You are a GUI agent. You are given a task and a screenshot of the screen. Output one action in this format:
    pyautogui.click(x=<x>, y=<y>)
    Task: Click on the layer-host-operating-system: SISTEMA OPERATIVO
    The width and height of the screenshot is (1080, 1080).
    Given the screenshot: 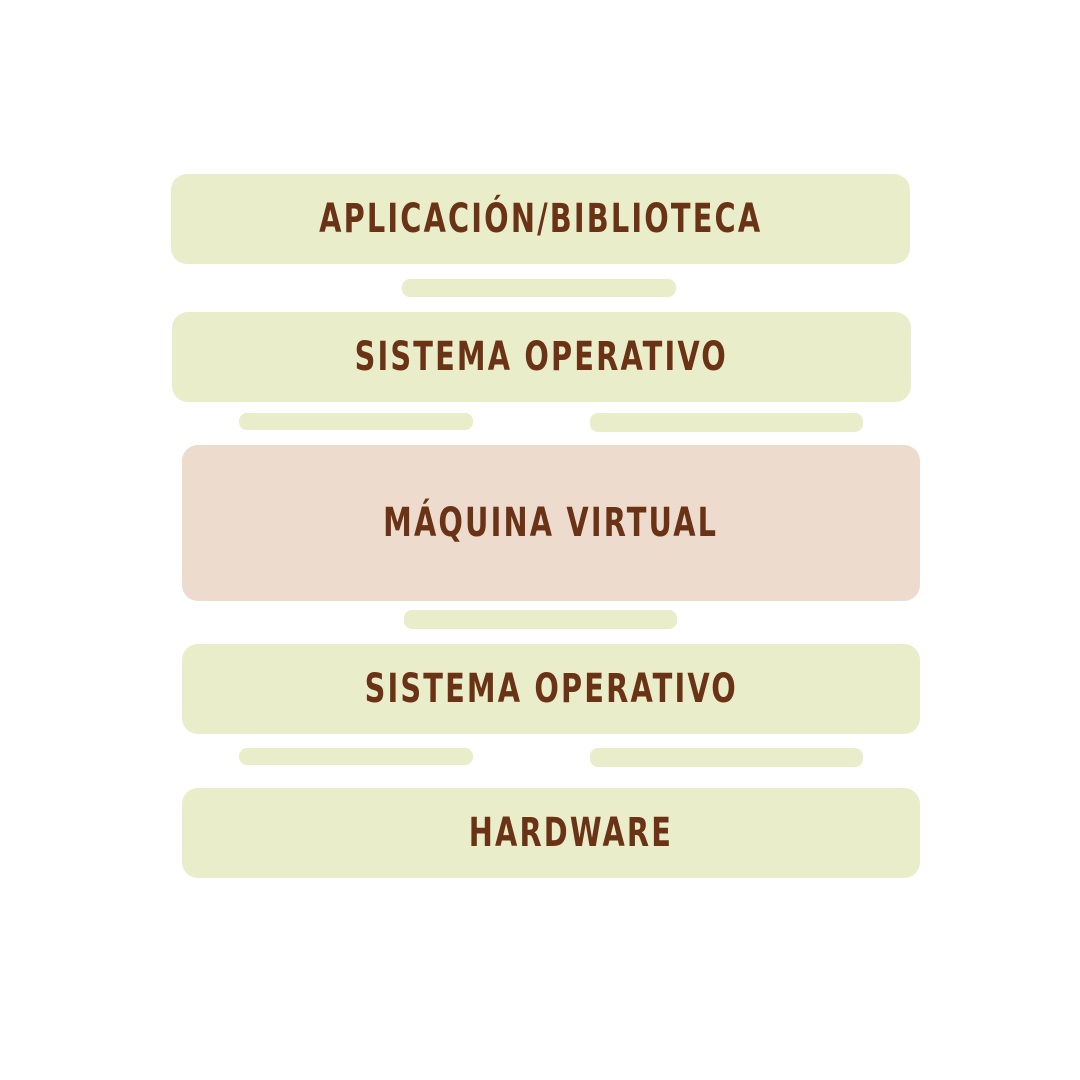 What is the action you would take?
    pyautogui.click(x=551, y=689)
    